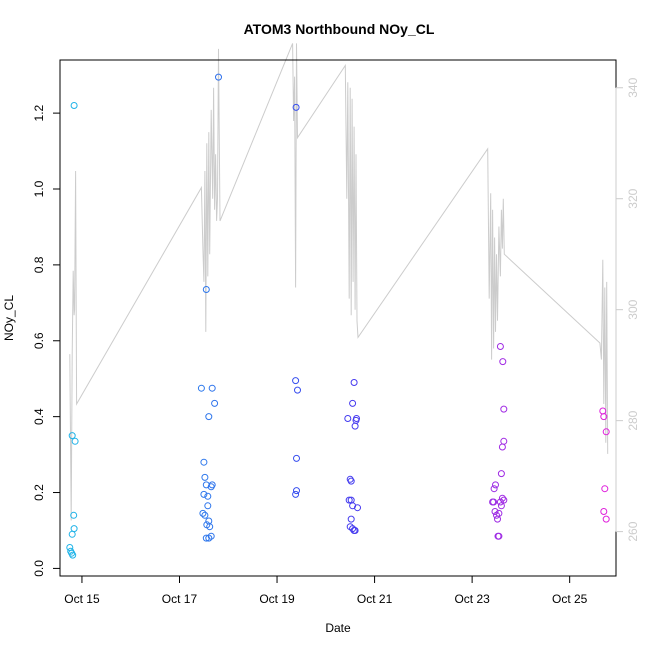 The image size is (650, 650). What do you see at coordinates (338, 628) in the screenshot?
I see `x-axis-label: Date` at bounding box center [338, 628].